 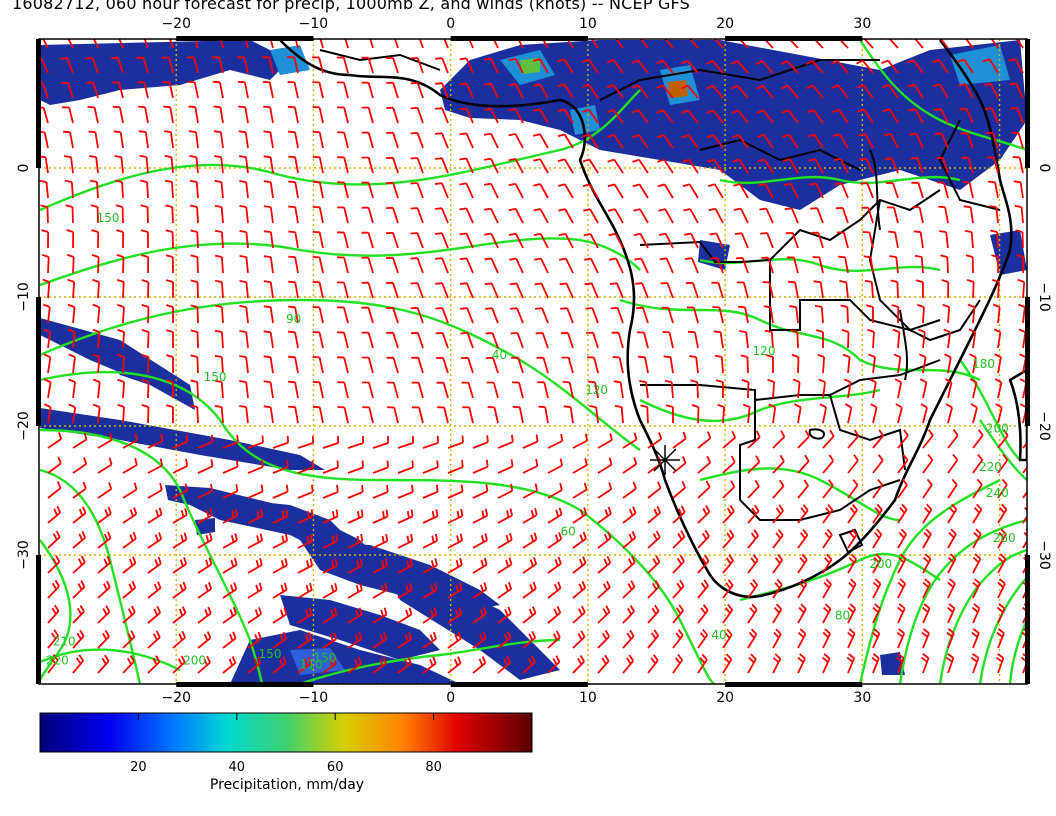 What do you see at coordinates (678, 89) in the screenshot?
I see `precip-core` at bounding box center [678, 89].